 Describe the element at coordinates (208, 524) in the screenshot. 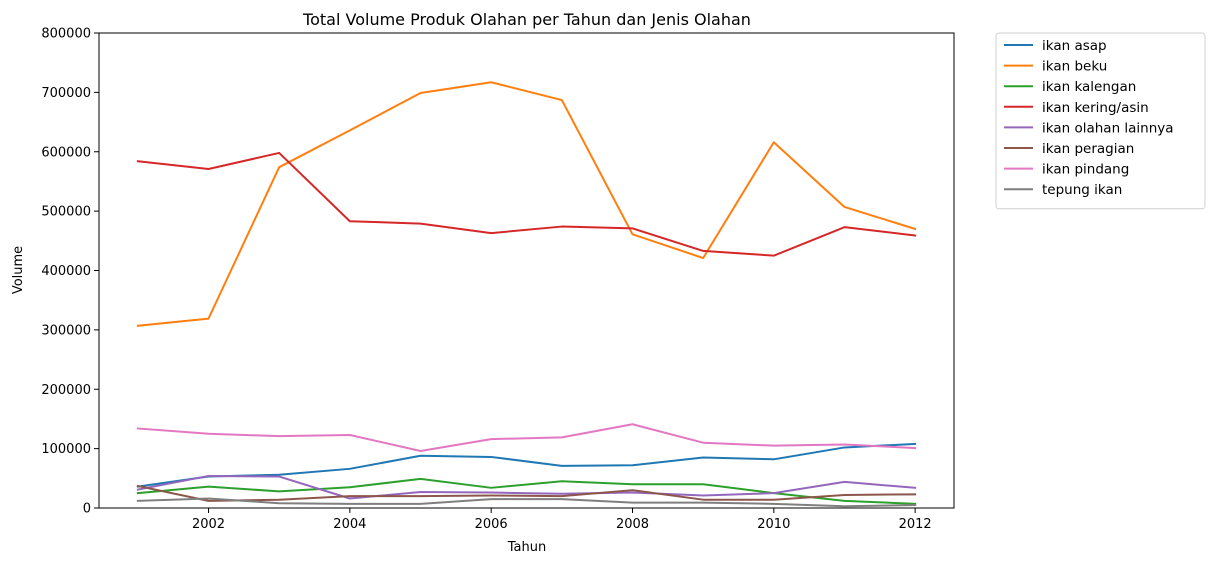

I see `x-tick-label: 2002` at that location.